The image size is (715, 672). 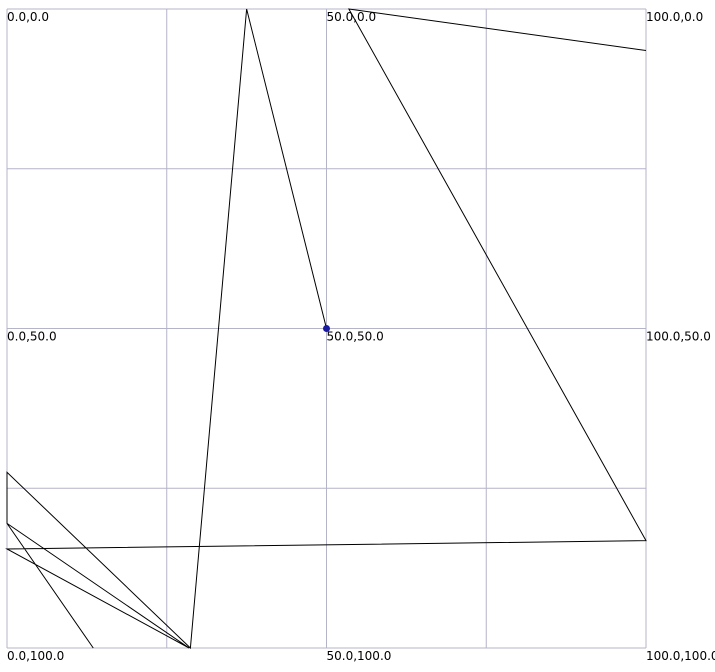 I want to click on coordinate-label: 100.0,50.0, so click(x=678, y=337).